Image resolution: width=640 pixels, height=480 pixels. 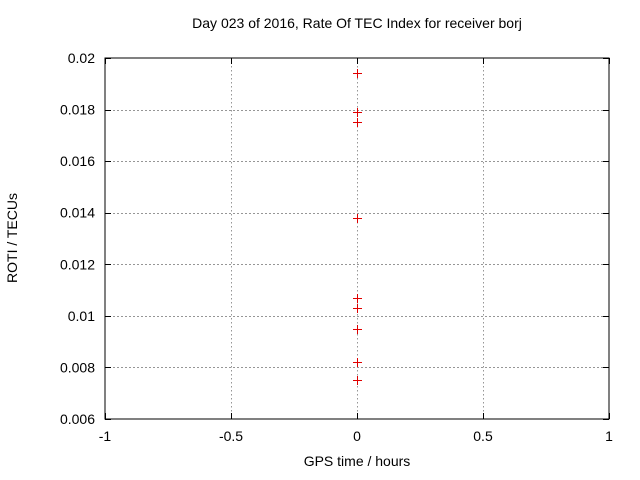 What do you see at coordinates (231, 436) in the screenshot?
I see `x-tick-label: -0.5` at bounding box center [231, 436].